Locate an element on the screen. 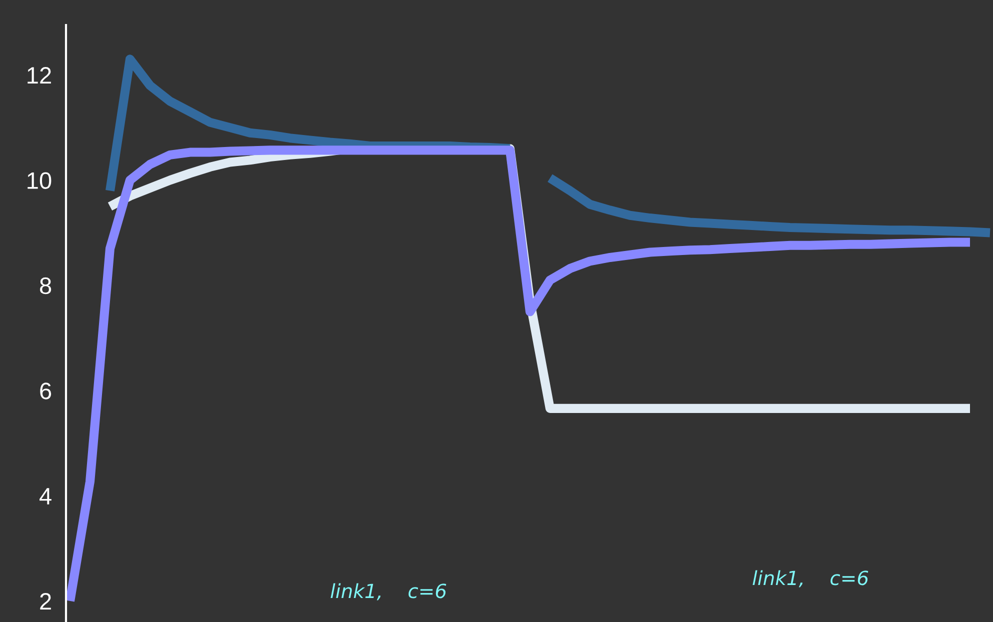  y-tick-label: 2 is located at coordinates (45, 601).